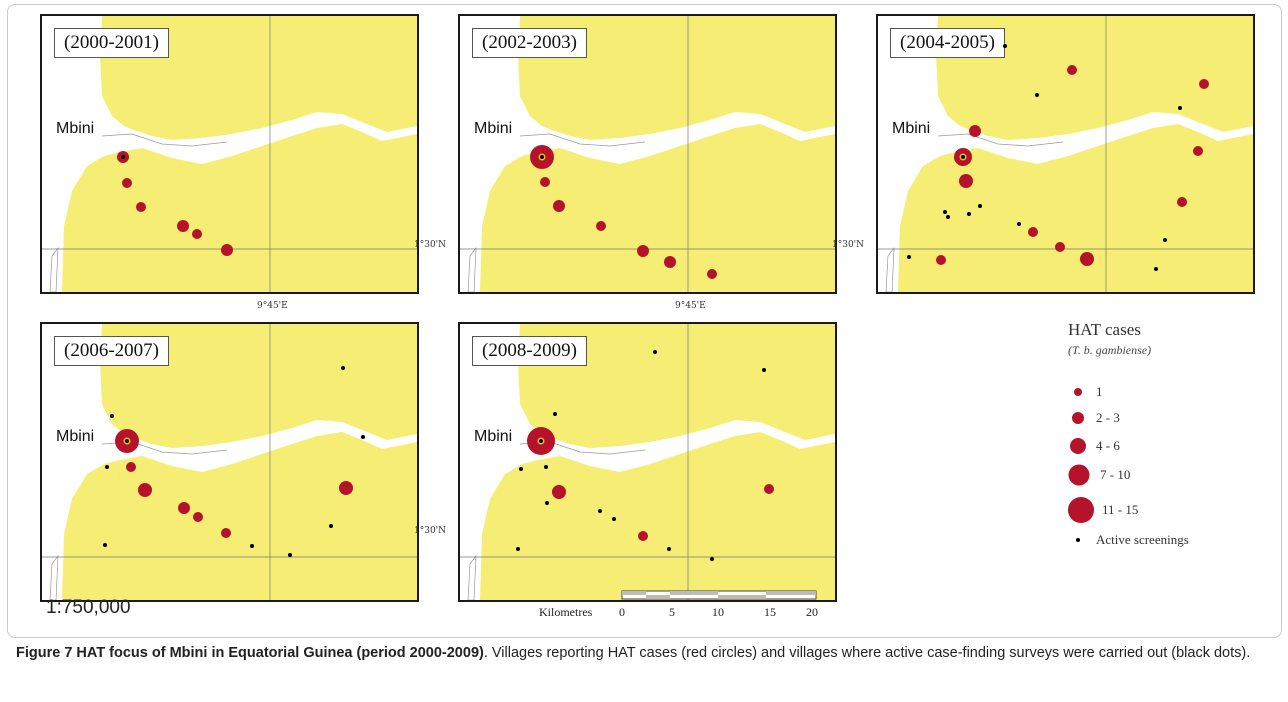  I want to click on legend-title: HAT cases, so click(1104, 329).